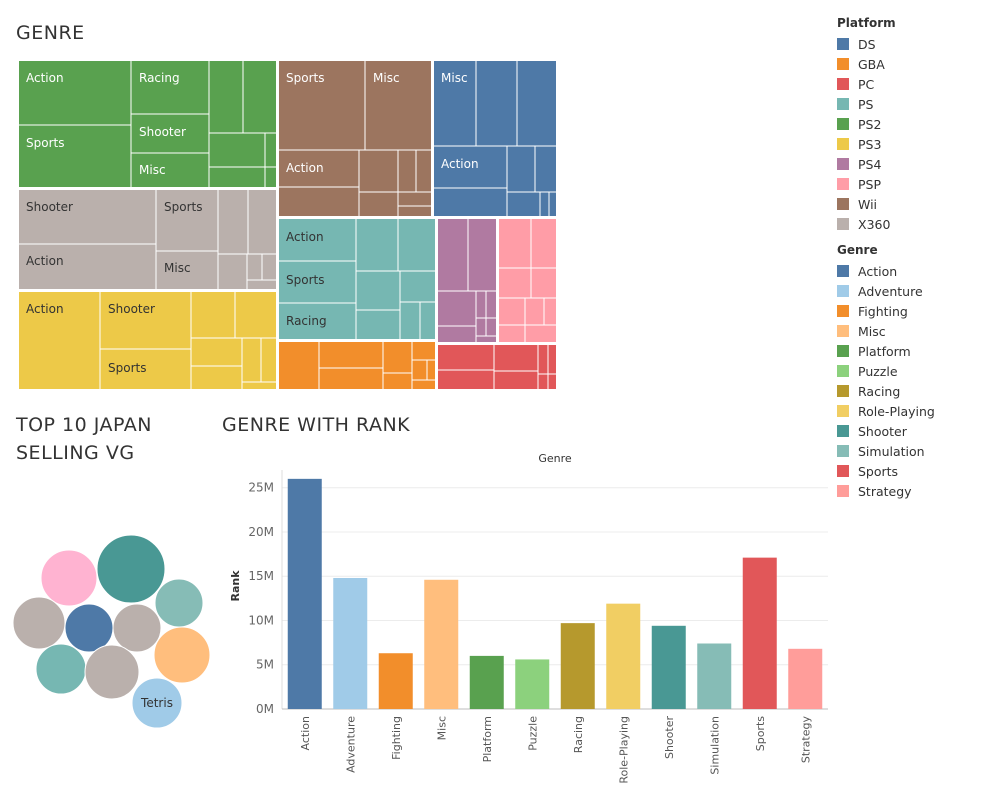 The width and height of the screenshot is (999, 799). Describe the element at coordinates (261, 488) in the screenshot. I see `y-tick-label: 25M` at that location.